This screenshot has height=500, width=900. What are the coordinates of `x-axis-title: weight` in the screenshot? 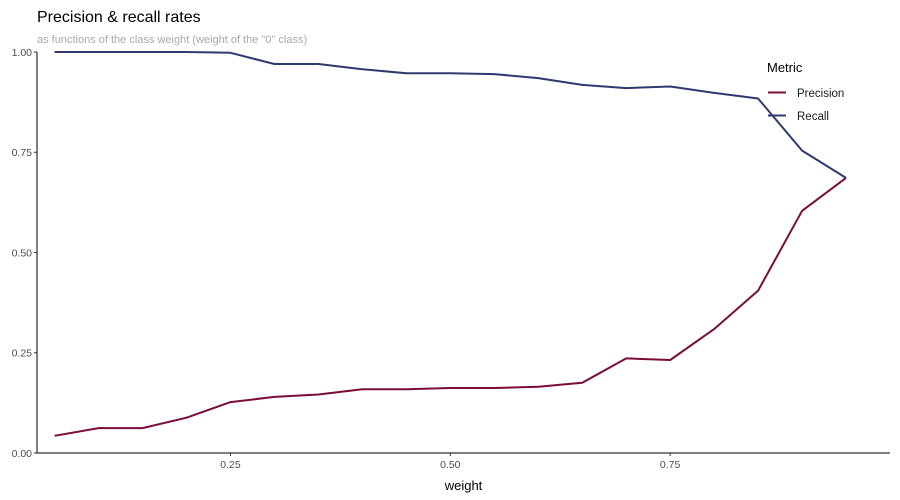 It's located at (463, 485).